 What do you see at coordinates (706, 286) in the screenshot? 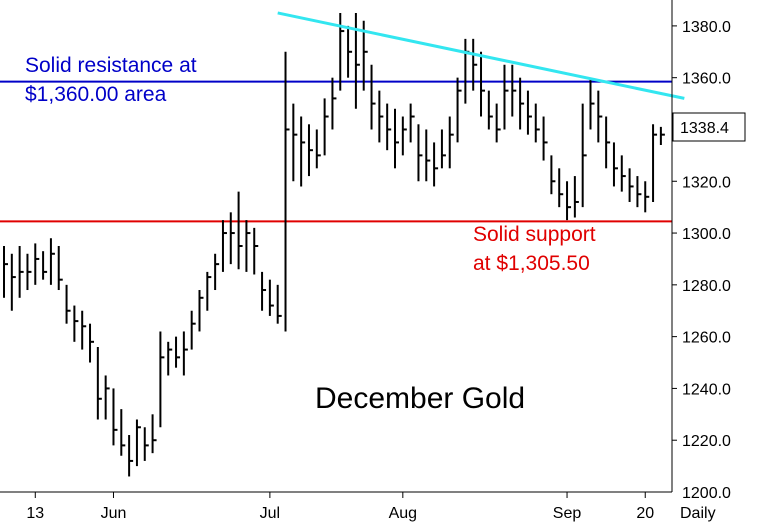
I see `y-tick-label: 1280.0` at bounding box center [706, 286].